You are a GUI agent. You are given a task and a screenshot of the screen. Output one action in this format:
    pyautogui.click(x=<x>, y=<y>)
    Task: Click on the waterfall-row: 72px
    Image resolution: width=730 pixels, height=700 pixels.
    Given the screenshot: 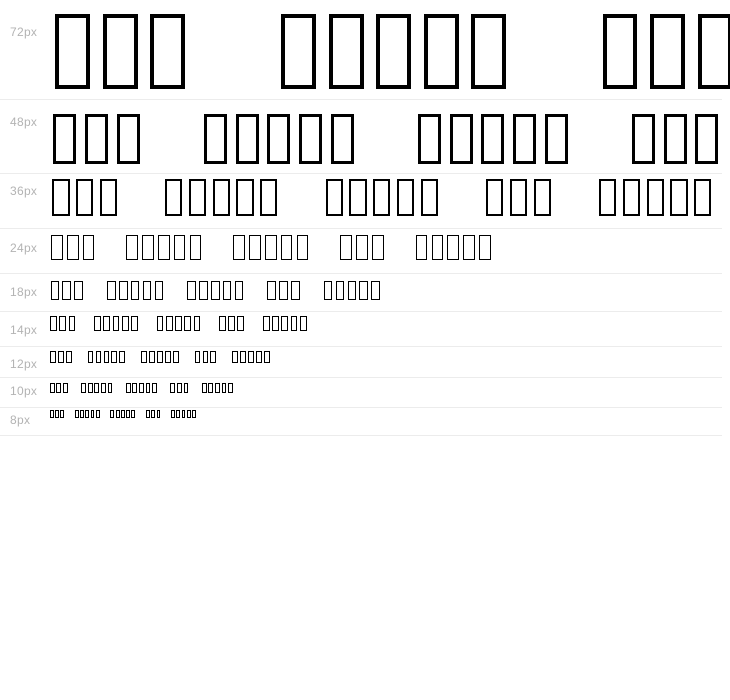 What is the action you would take?
    pyautogui.click(x=365, y=50)
    